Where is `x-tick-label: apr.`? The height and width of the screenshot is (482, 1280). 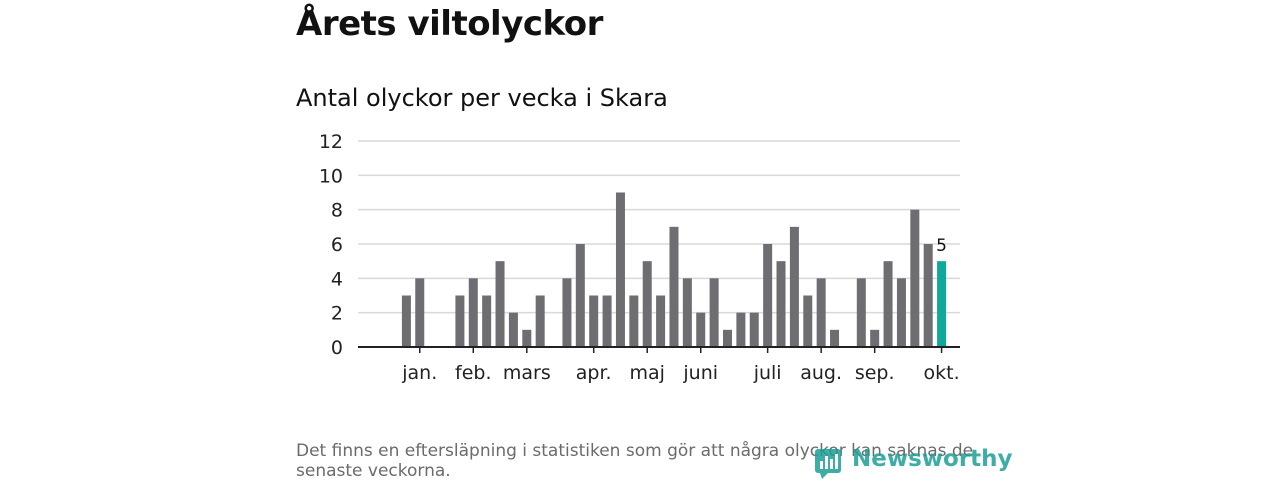 x-tick-label: apr. is located at coordinates (594, 373).